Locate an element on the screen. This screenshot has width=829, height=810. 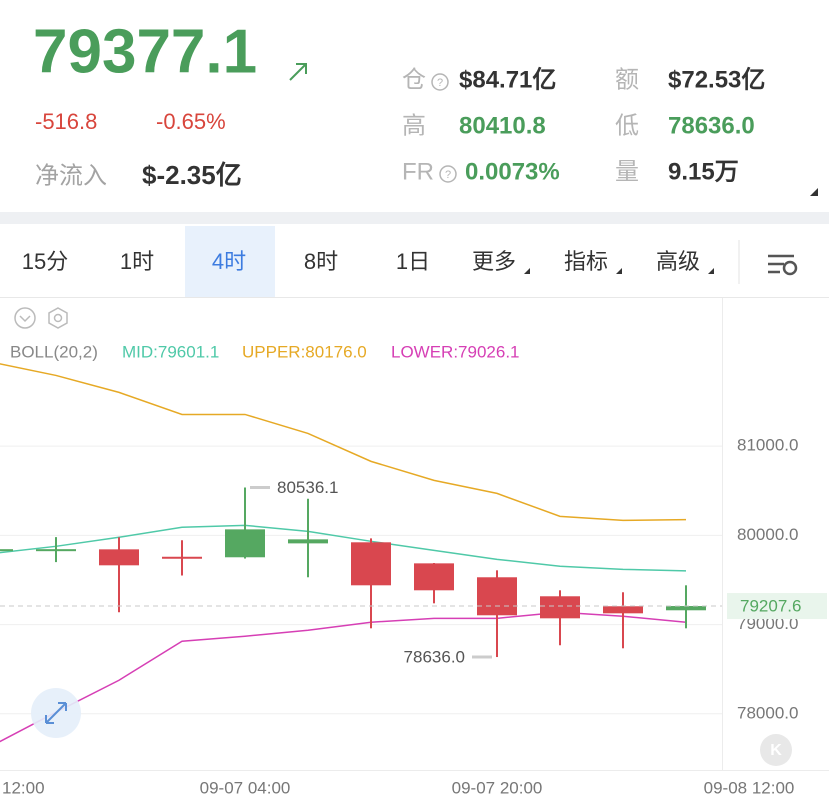
expand-arrows is located at coordinates (56, 713).